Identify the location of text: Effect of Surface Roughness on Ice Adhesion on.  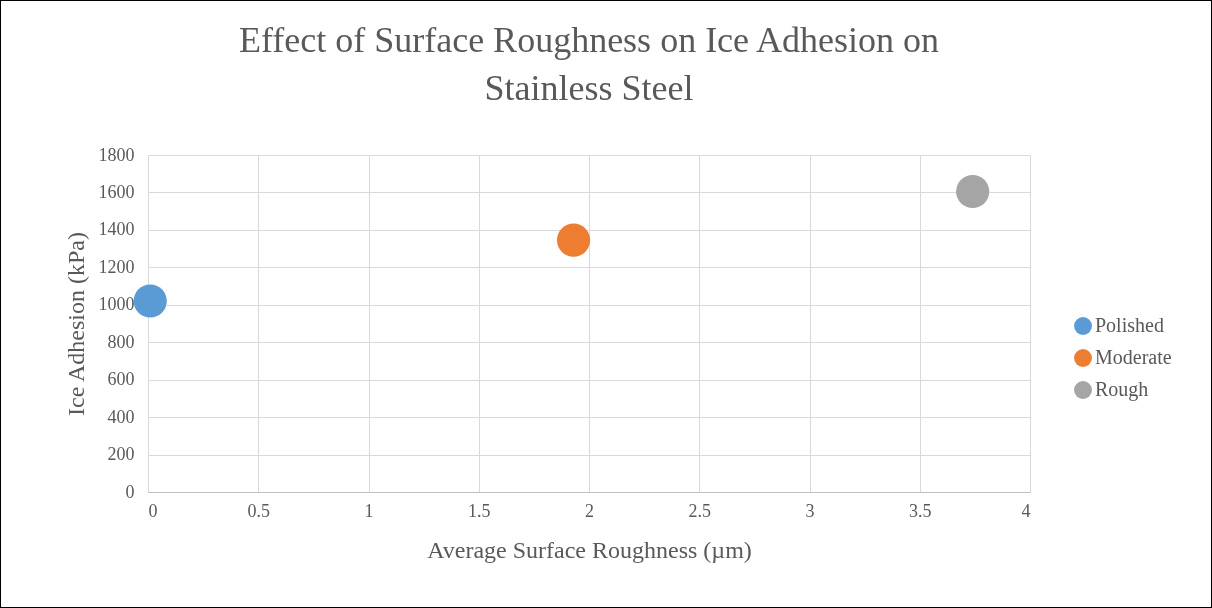
(589, 40).